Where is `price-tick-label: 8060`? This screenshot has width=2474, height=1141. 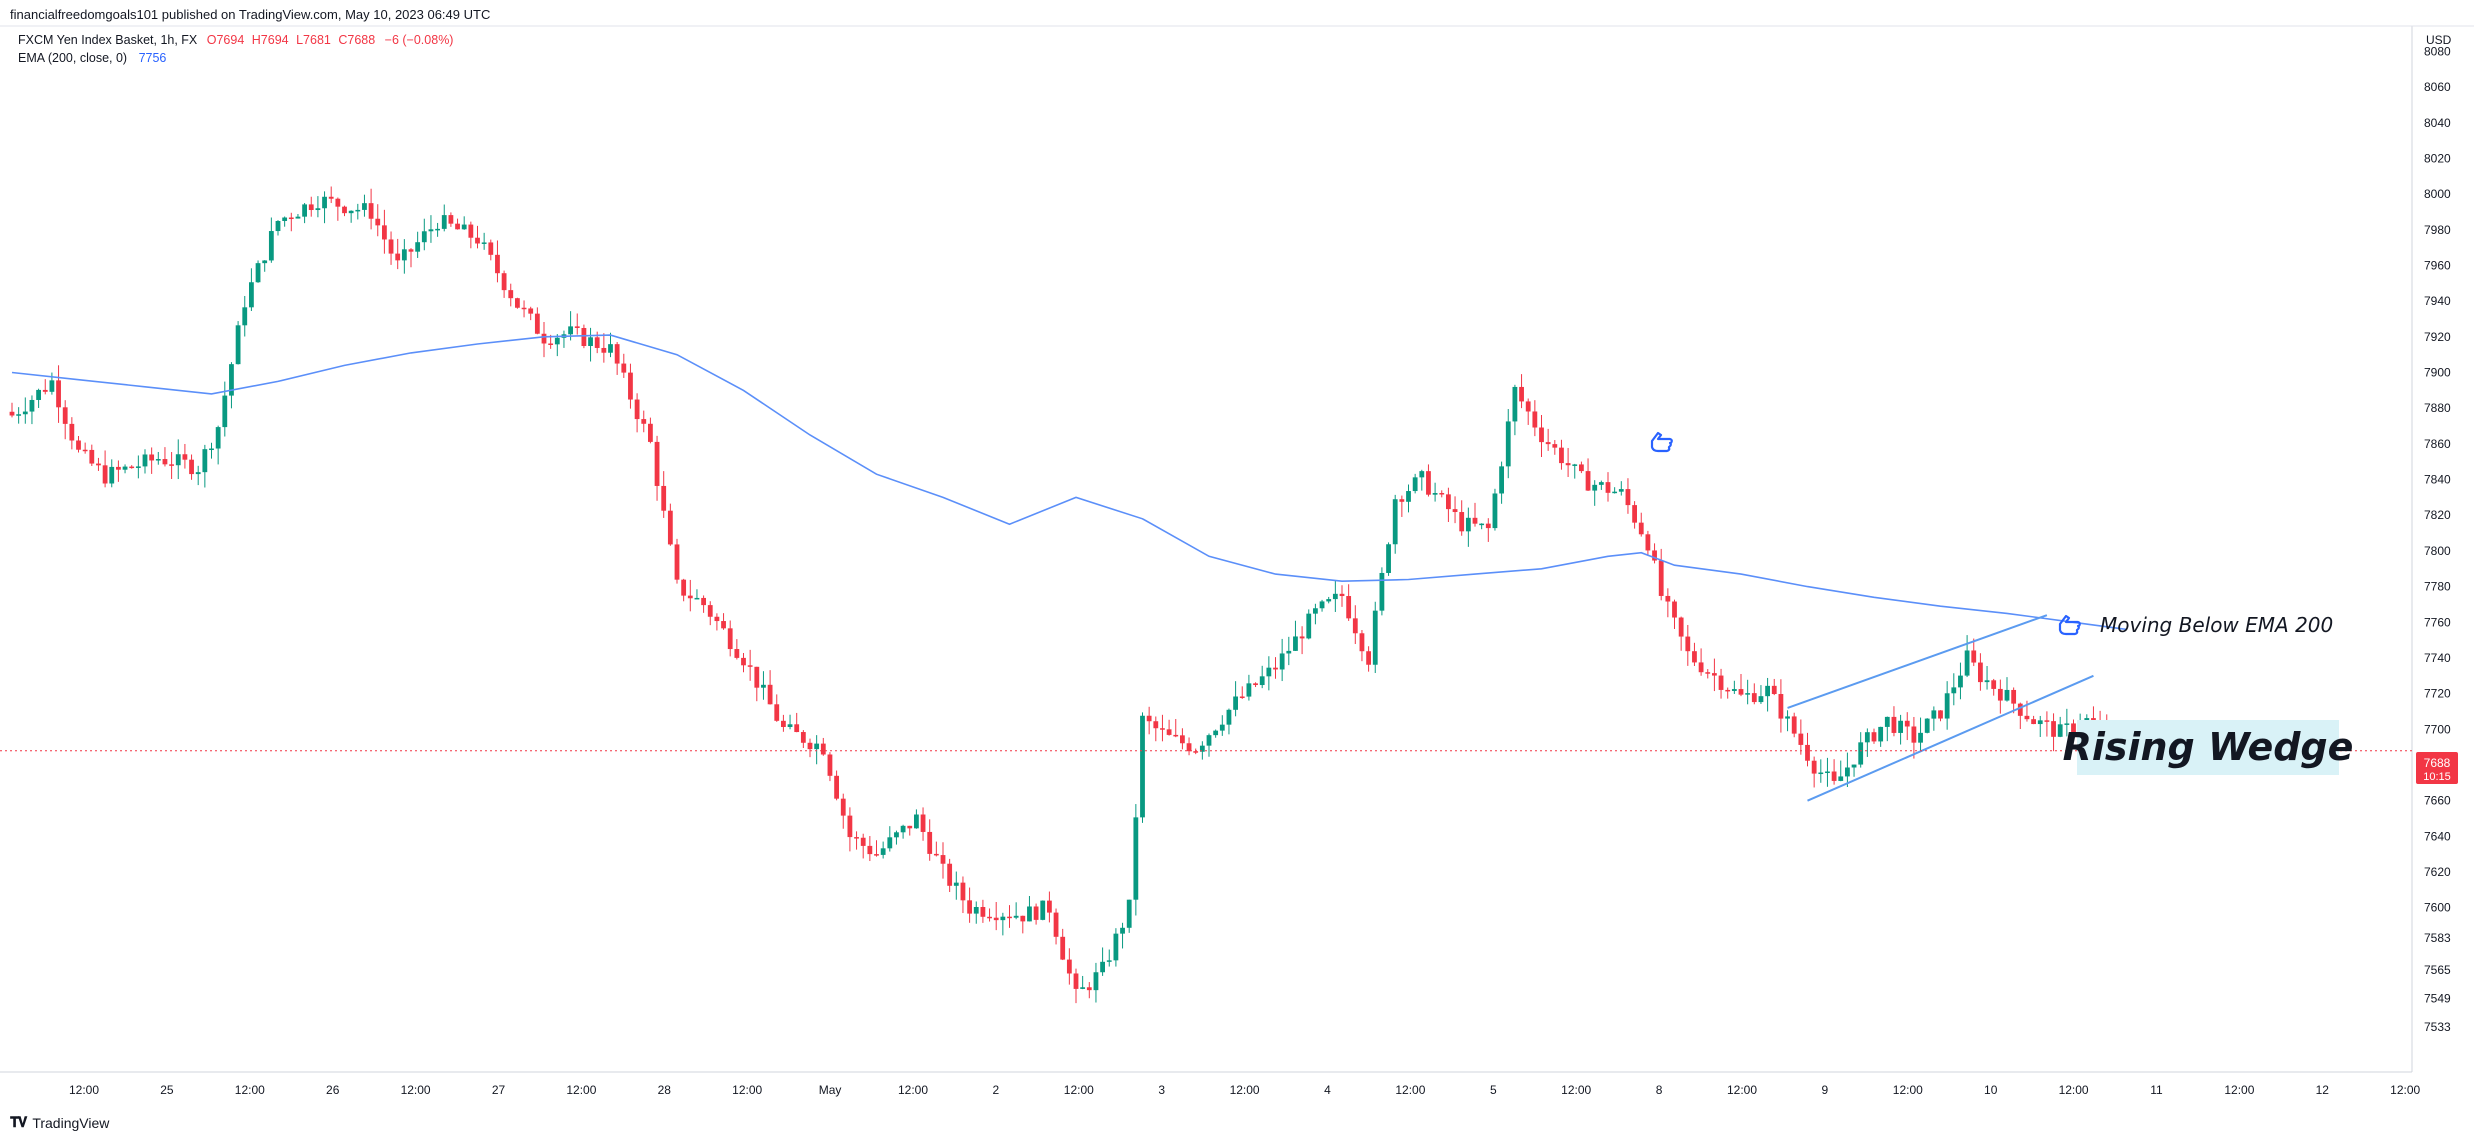 price-tick-label: 8060 is located at coordinates (2437, 87).